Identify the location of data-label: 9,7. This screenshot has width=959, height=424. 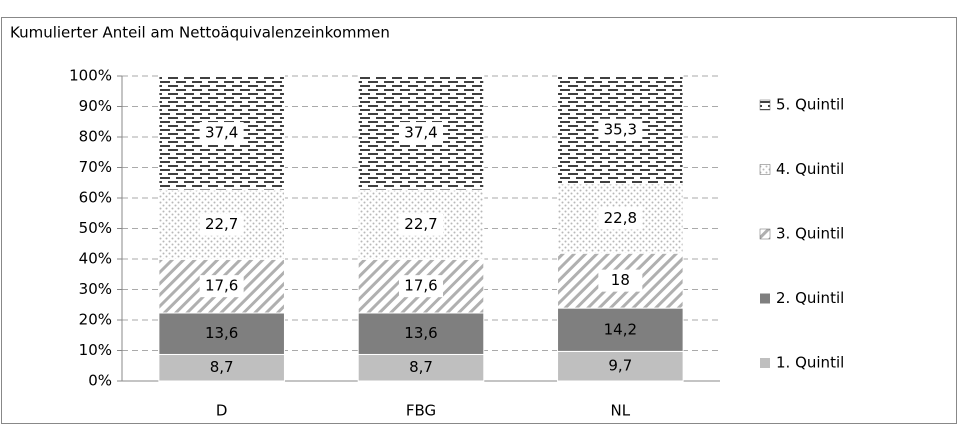
(620, 366).